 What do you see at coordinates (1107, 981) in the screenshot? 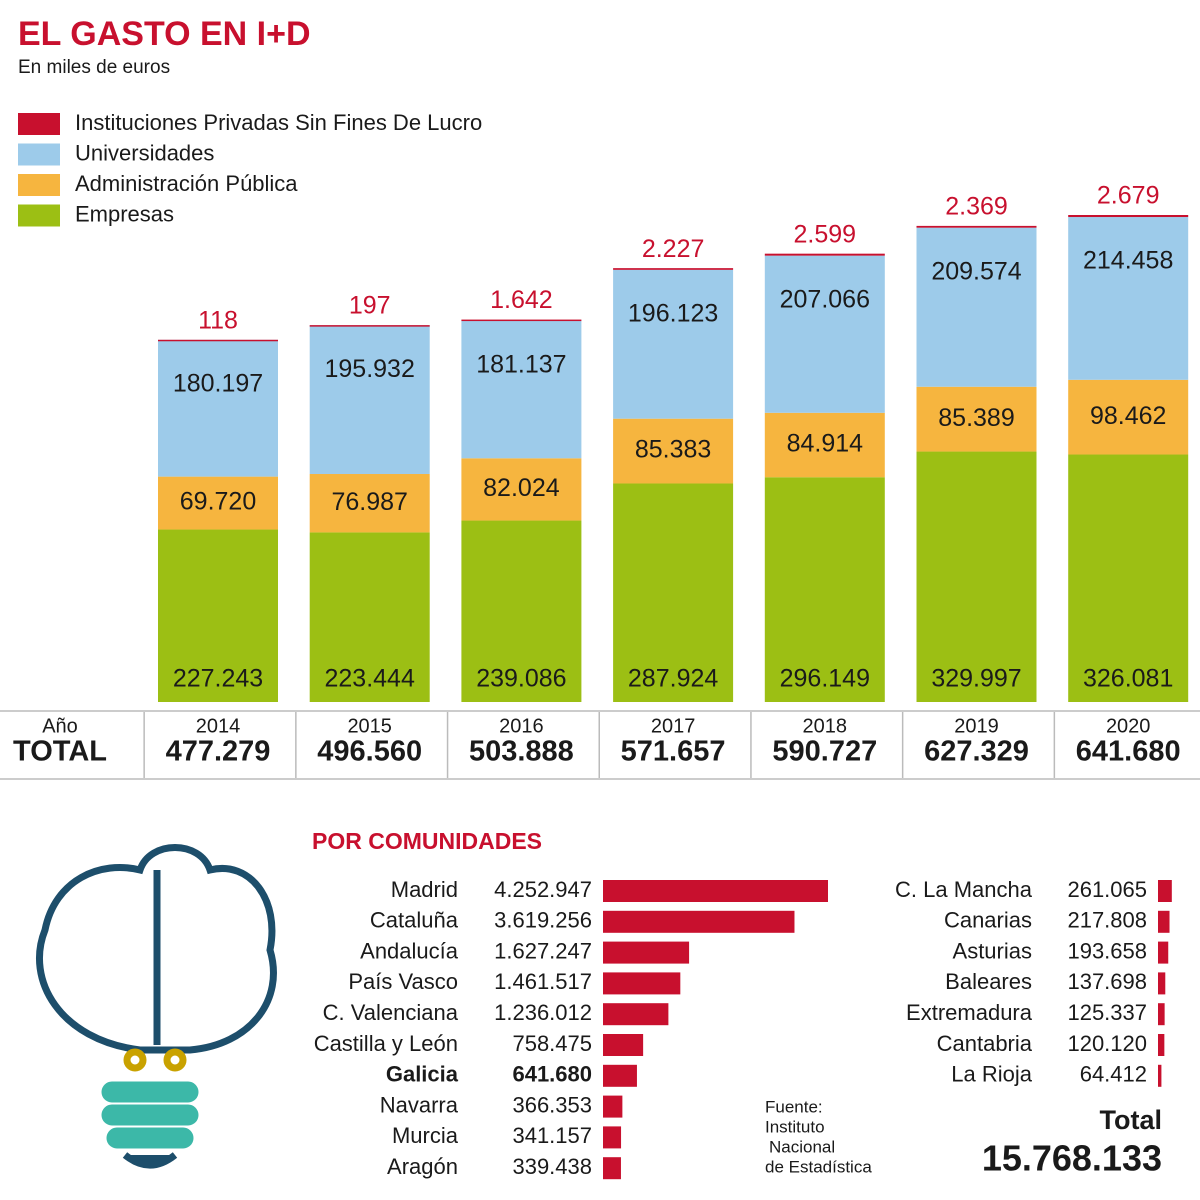
I see `value-label: 137.698` at bounding box center [1107, 981].